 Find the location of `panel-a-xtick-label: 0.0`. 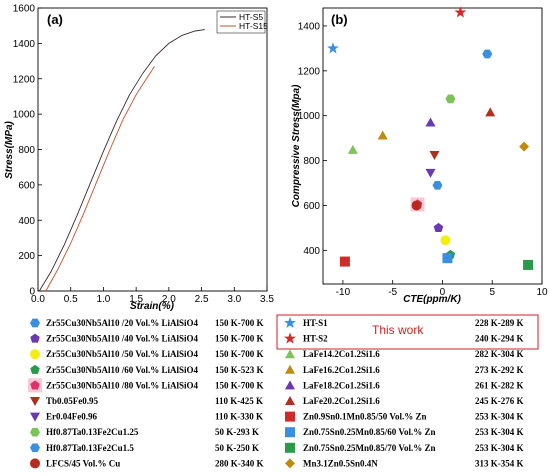

panel-a-xtick-label: 0.0 is located at coordinates (38, 299).